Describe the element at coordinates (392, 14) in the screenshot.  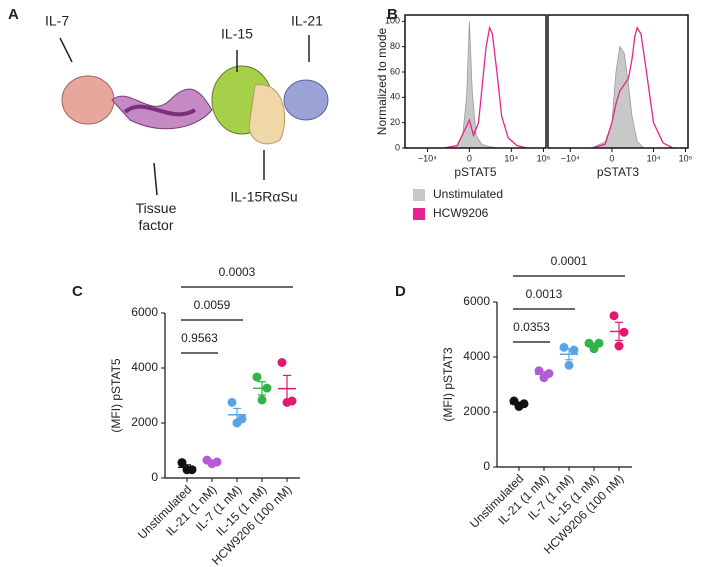
I see `panel-letter: B` at that location.